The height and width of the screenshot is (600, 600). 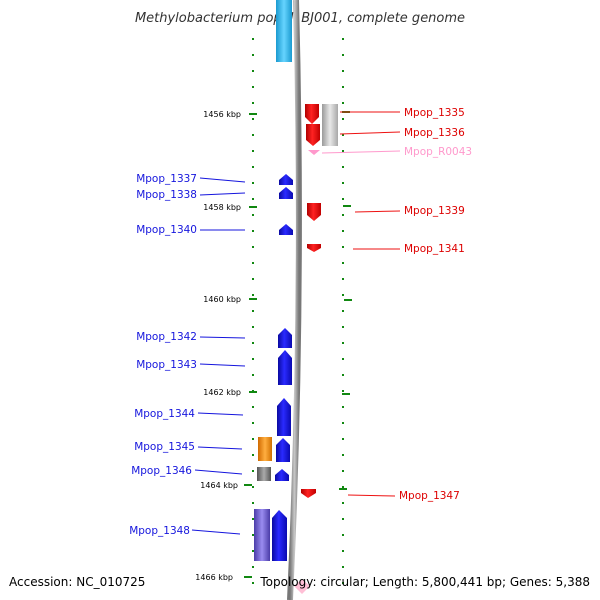 What do you see at coordinates (284, 31) in the screenshot?
I see `cyan-gene-block` at bounding box center [284, 31].